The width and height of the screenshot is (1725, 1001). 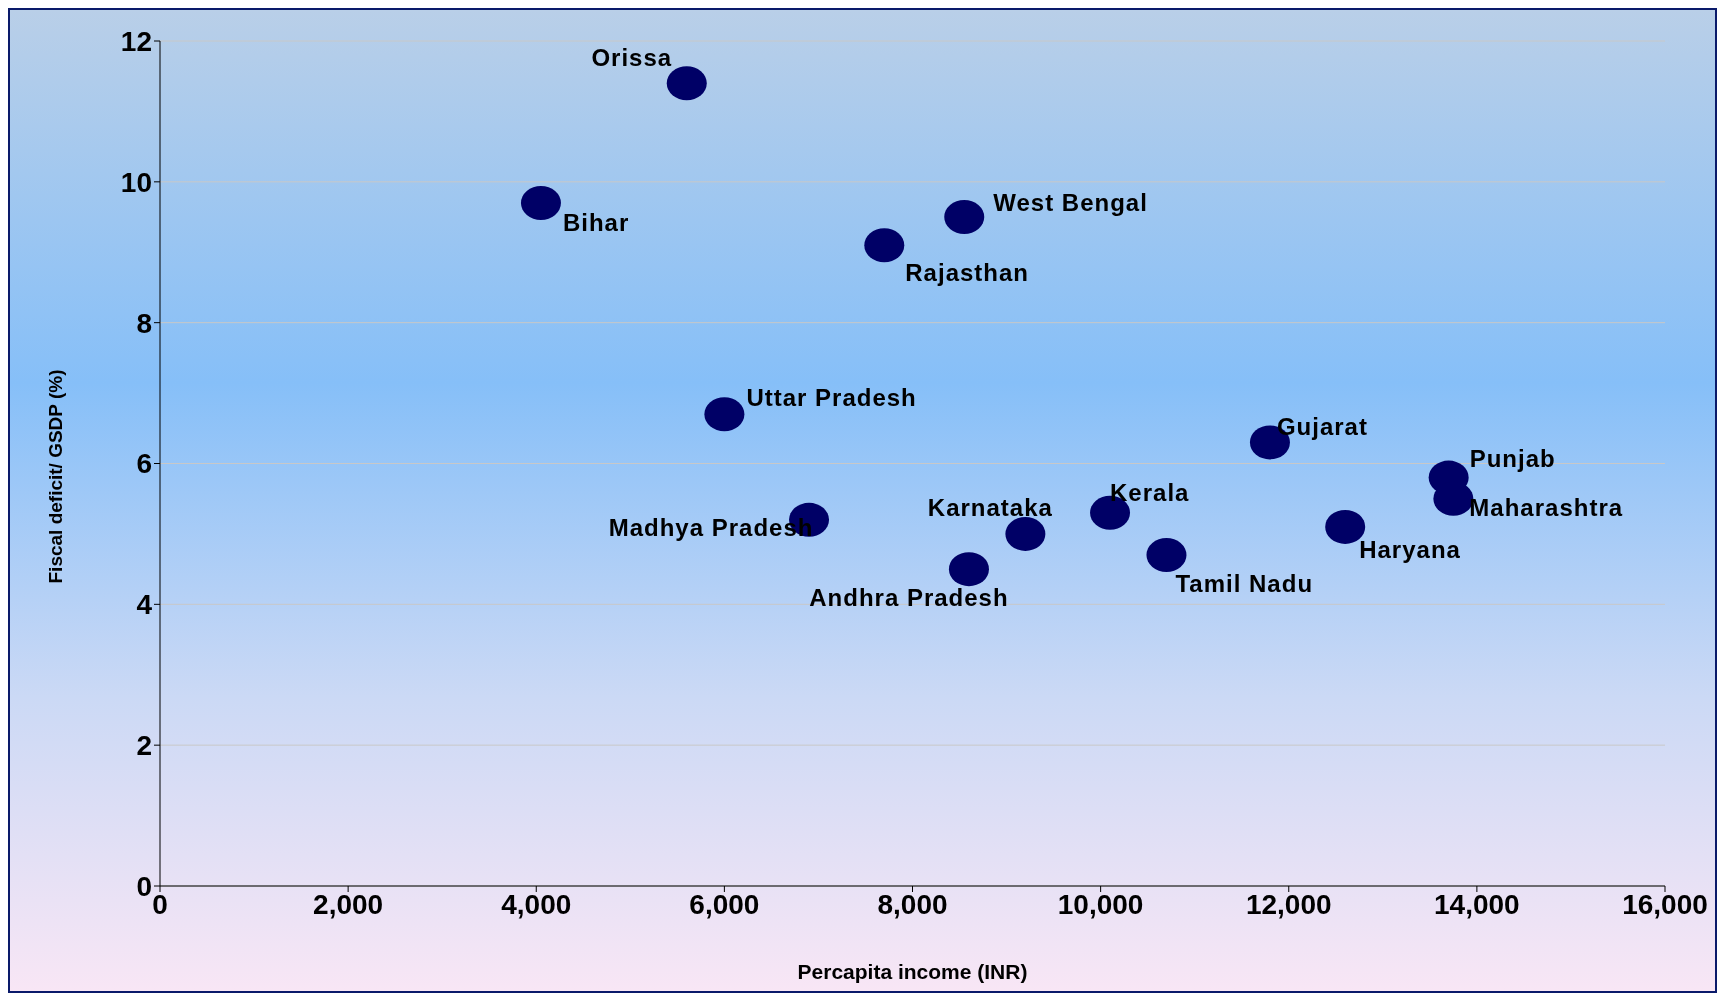 I want to click on annotation: Uttar Pradesh, so click(x=831, y=397).